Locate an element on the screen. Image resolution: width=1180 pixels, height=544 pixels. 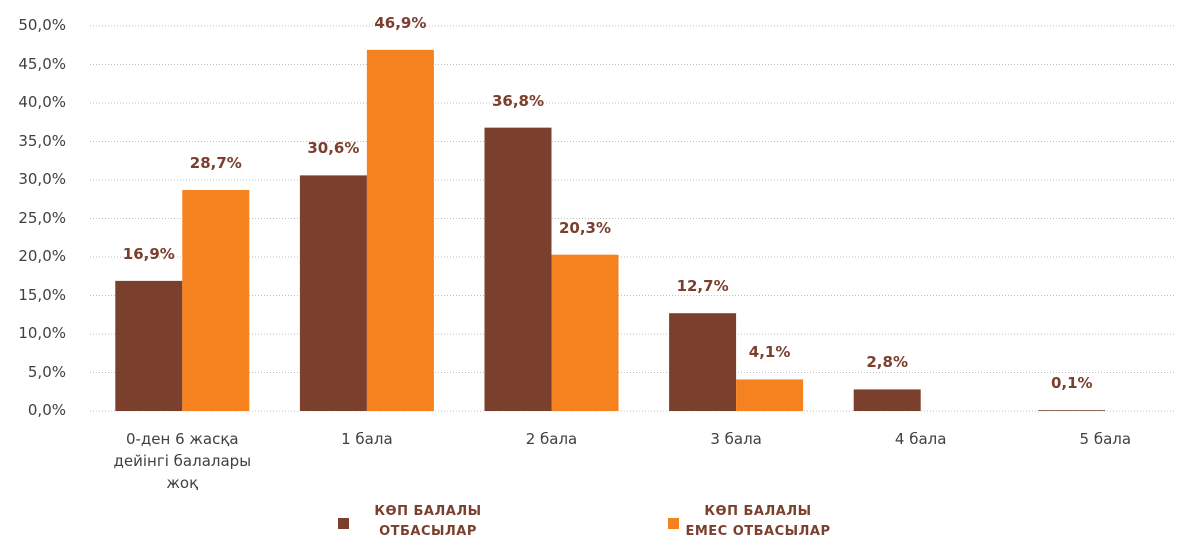
value-label: 46,9% is located at coordinates (400, 22).